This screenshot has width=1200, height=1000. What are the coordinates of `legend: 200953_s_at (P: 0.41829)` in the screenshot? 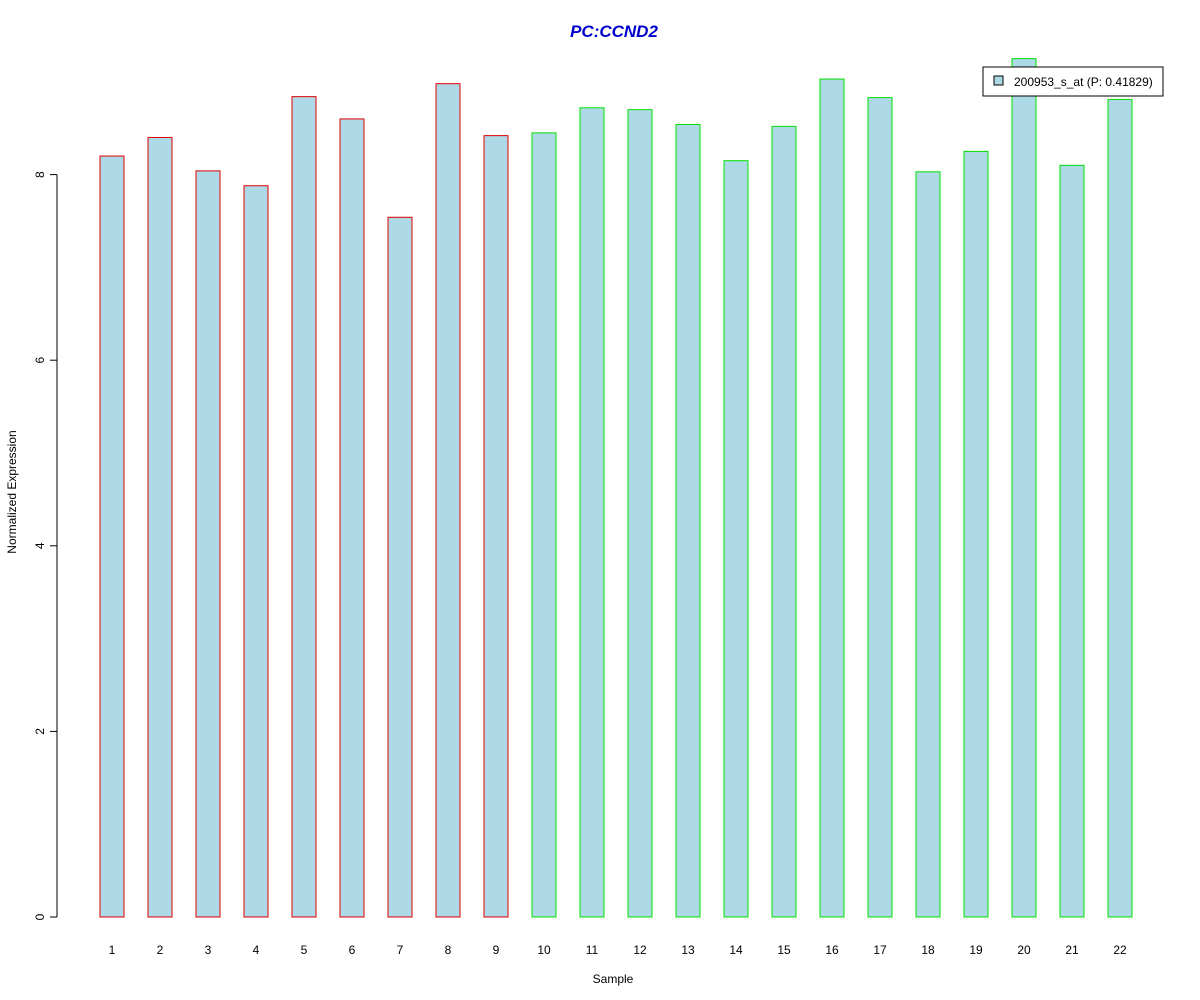 It's located at (1073, 81).